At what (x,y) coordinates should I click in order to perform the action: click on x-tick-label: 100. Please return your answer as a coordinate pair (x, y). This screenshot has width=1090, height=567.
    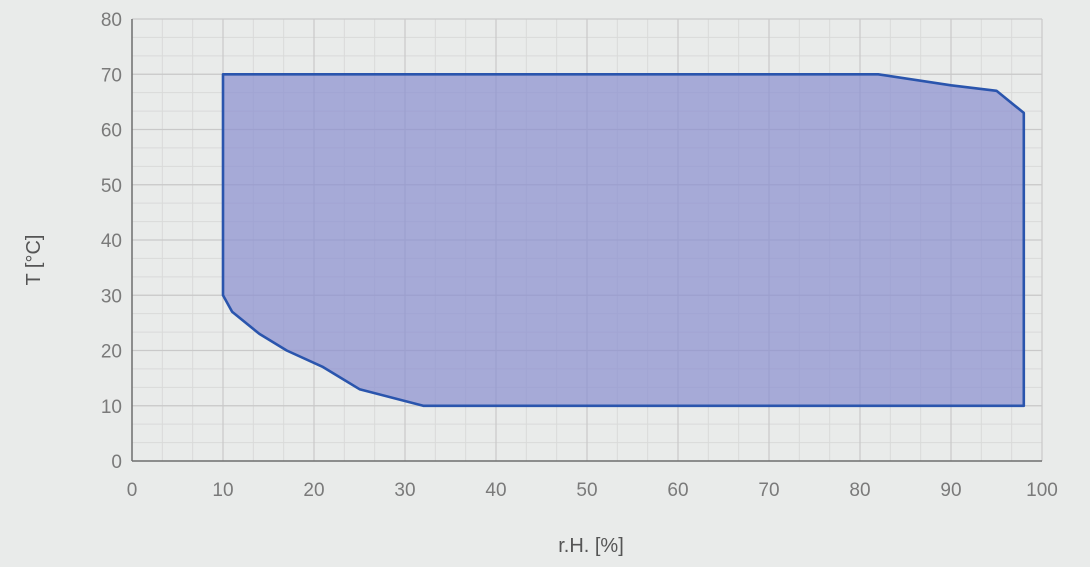
    Looking at the image, I should click on (1042, 490).